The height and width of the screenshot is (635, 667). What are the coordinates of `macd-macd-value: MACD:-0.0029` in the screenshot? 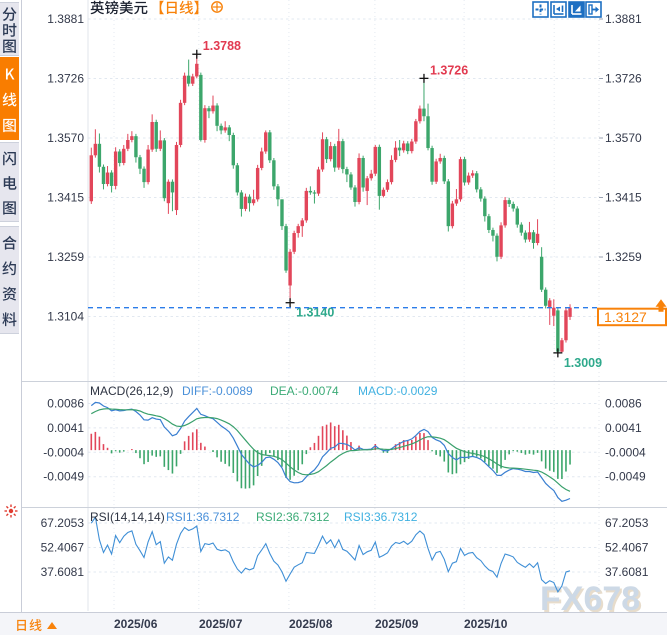 It's located at (398, 391).